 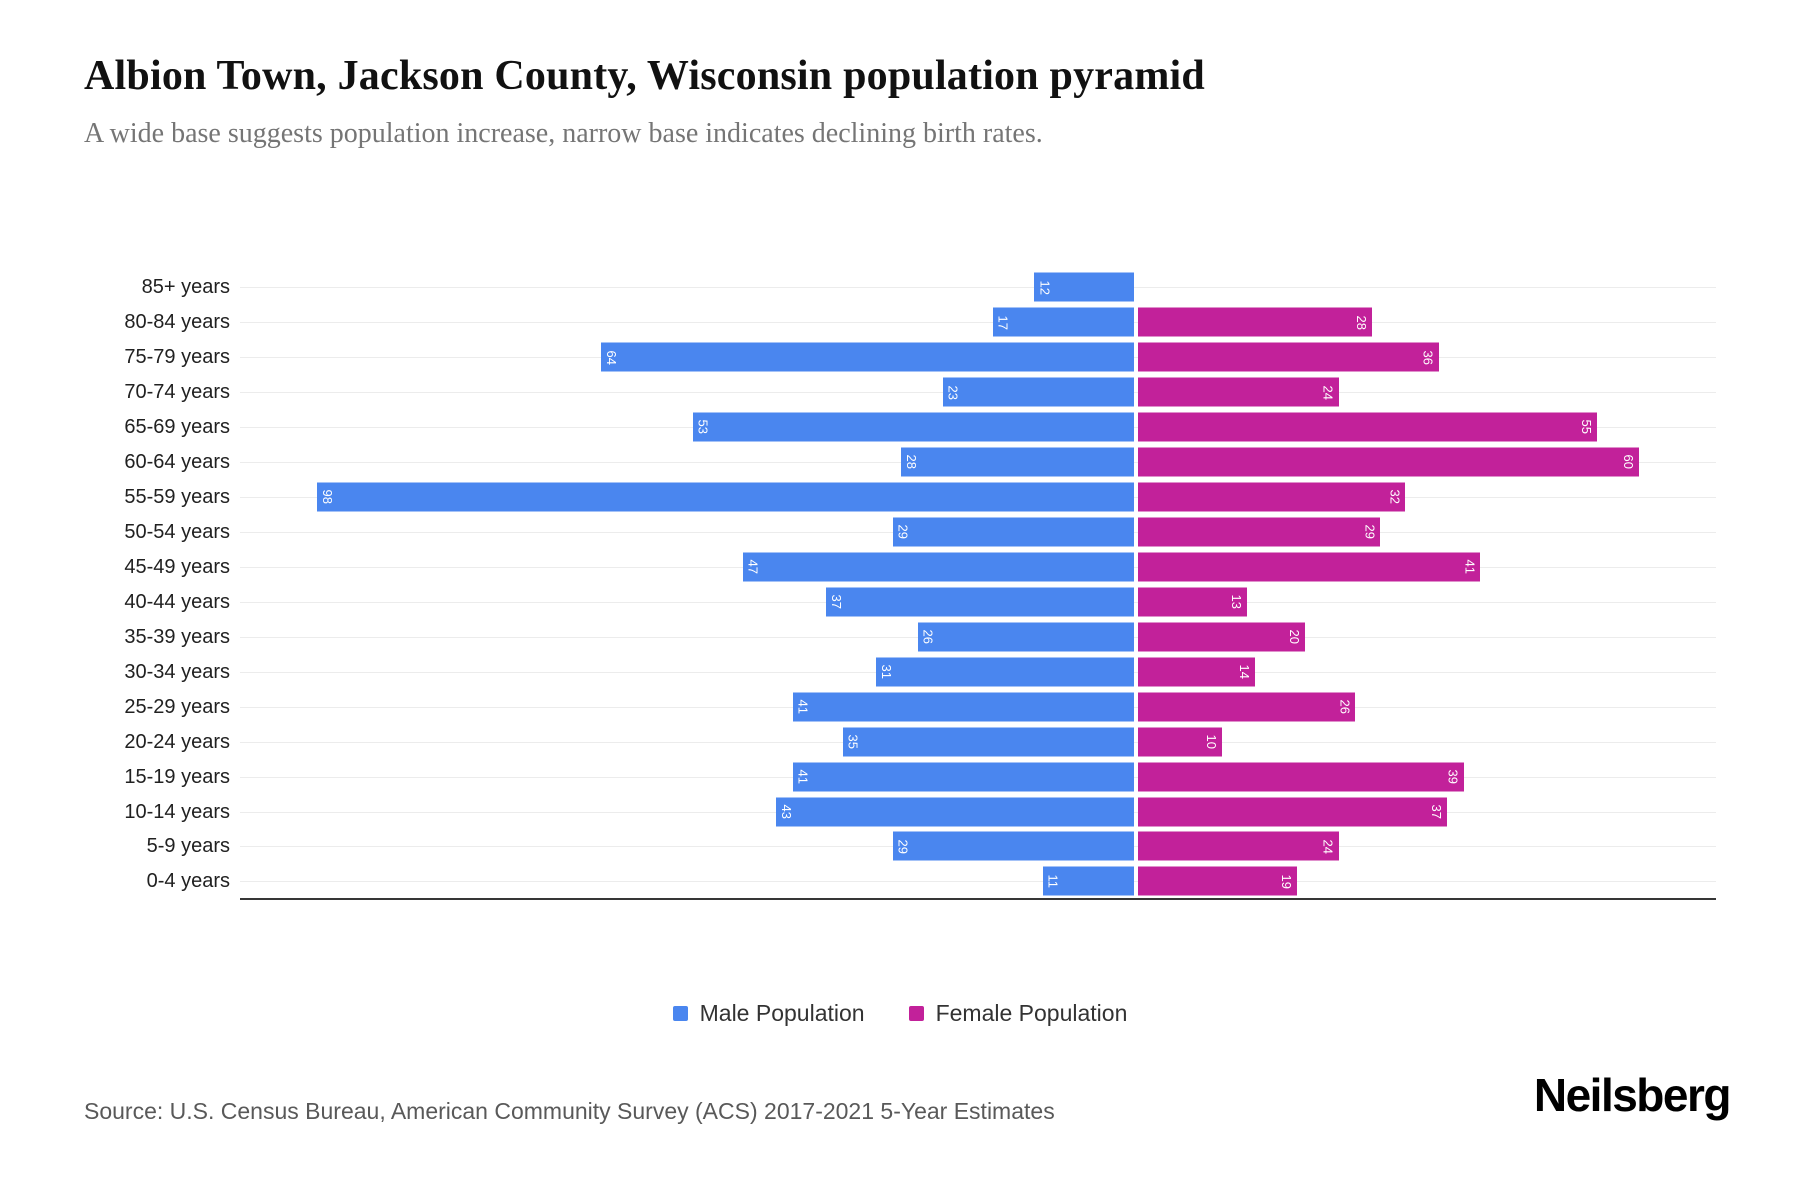 What do you see at coordinates (980, 602) in the screenshot?
I see `male-bar: 37` at bounding box center [980, 602].